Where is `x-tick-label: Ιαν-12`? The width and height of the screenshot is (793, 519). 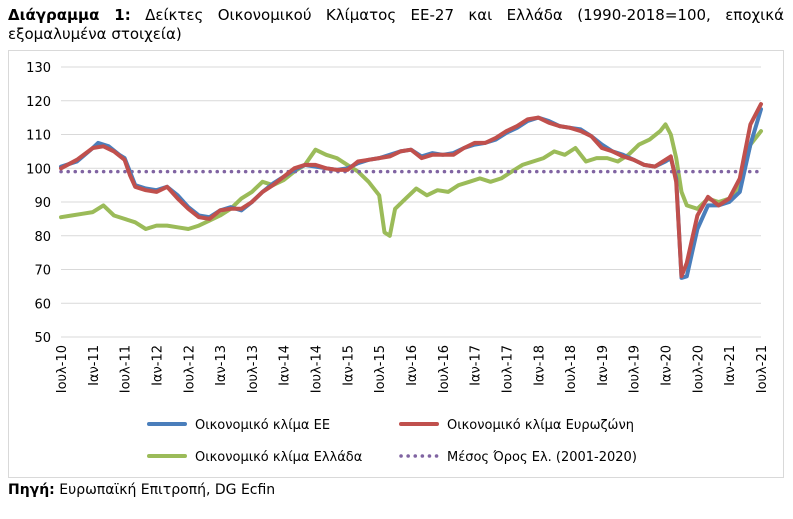
x-tick-label: Ιαν-12 is located at coordinates (157, 365).